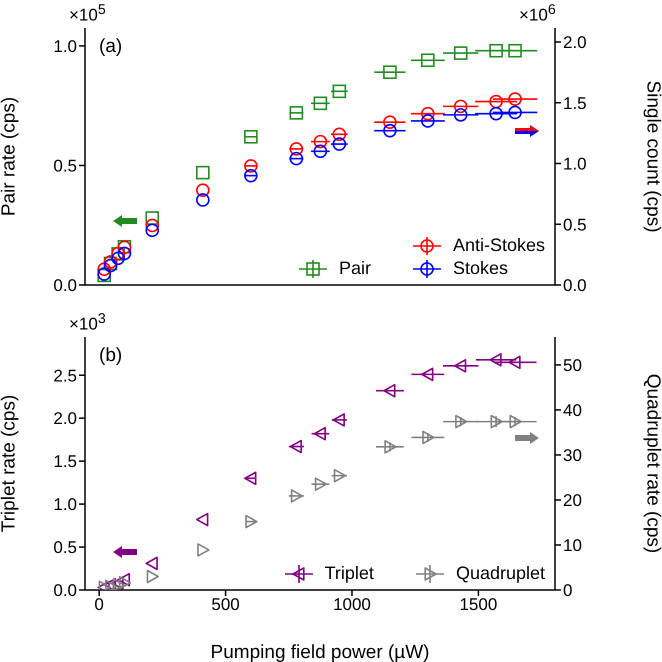 This screenshot has width=662, height=662. Describe the element at coordinates (65, 462) in the screenshot. I see `y-tick-label: 1.5` at that location.